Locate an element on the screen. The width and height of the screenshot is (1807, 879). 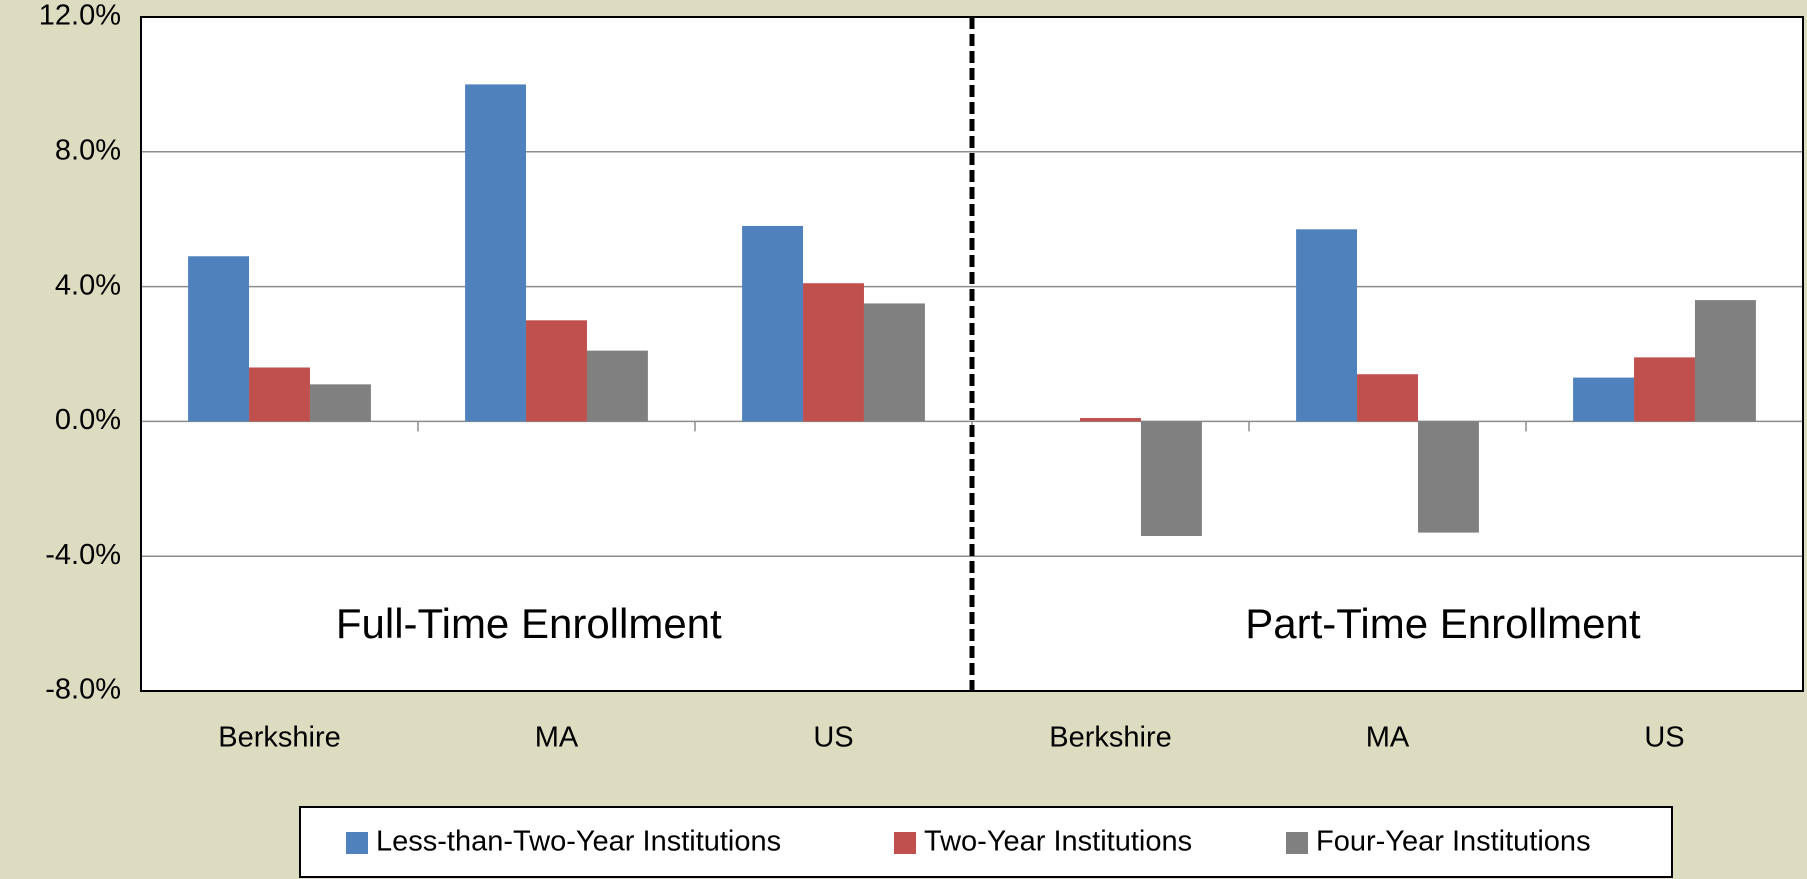
annotation: Full-Time Enrollment is located at coordinates (529, 623).